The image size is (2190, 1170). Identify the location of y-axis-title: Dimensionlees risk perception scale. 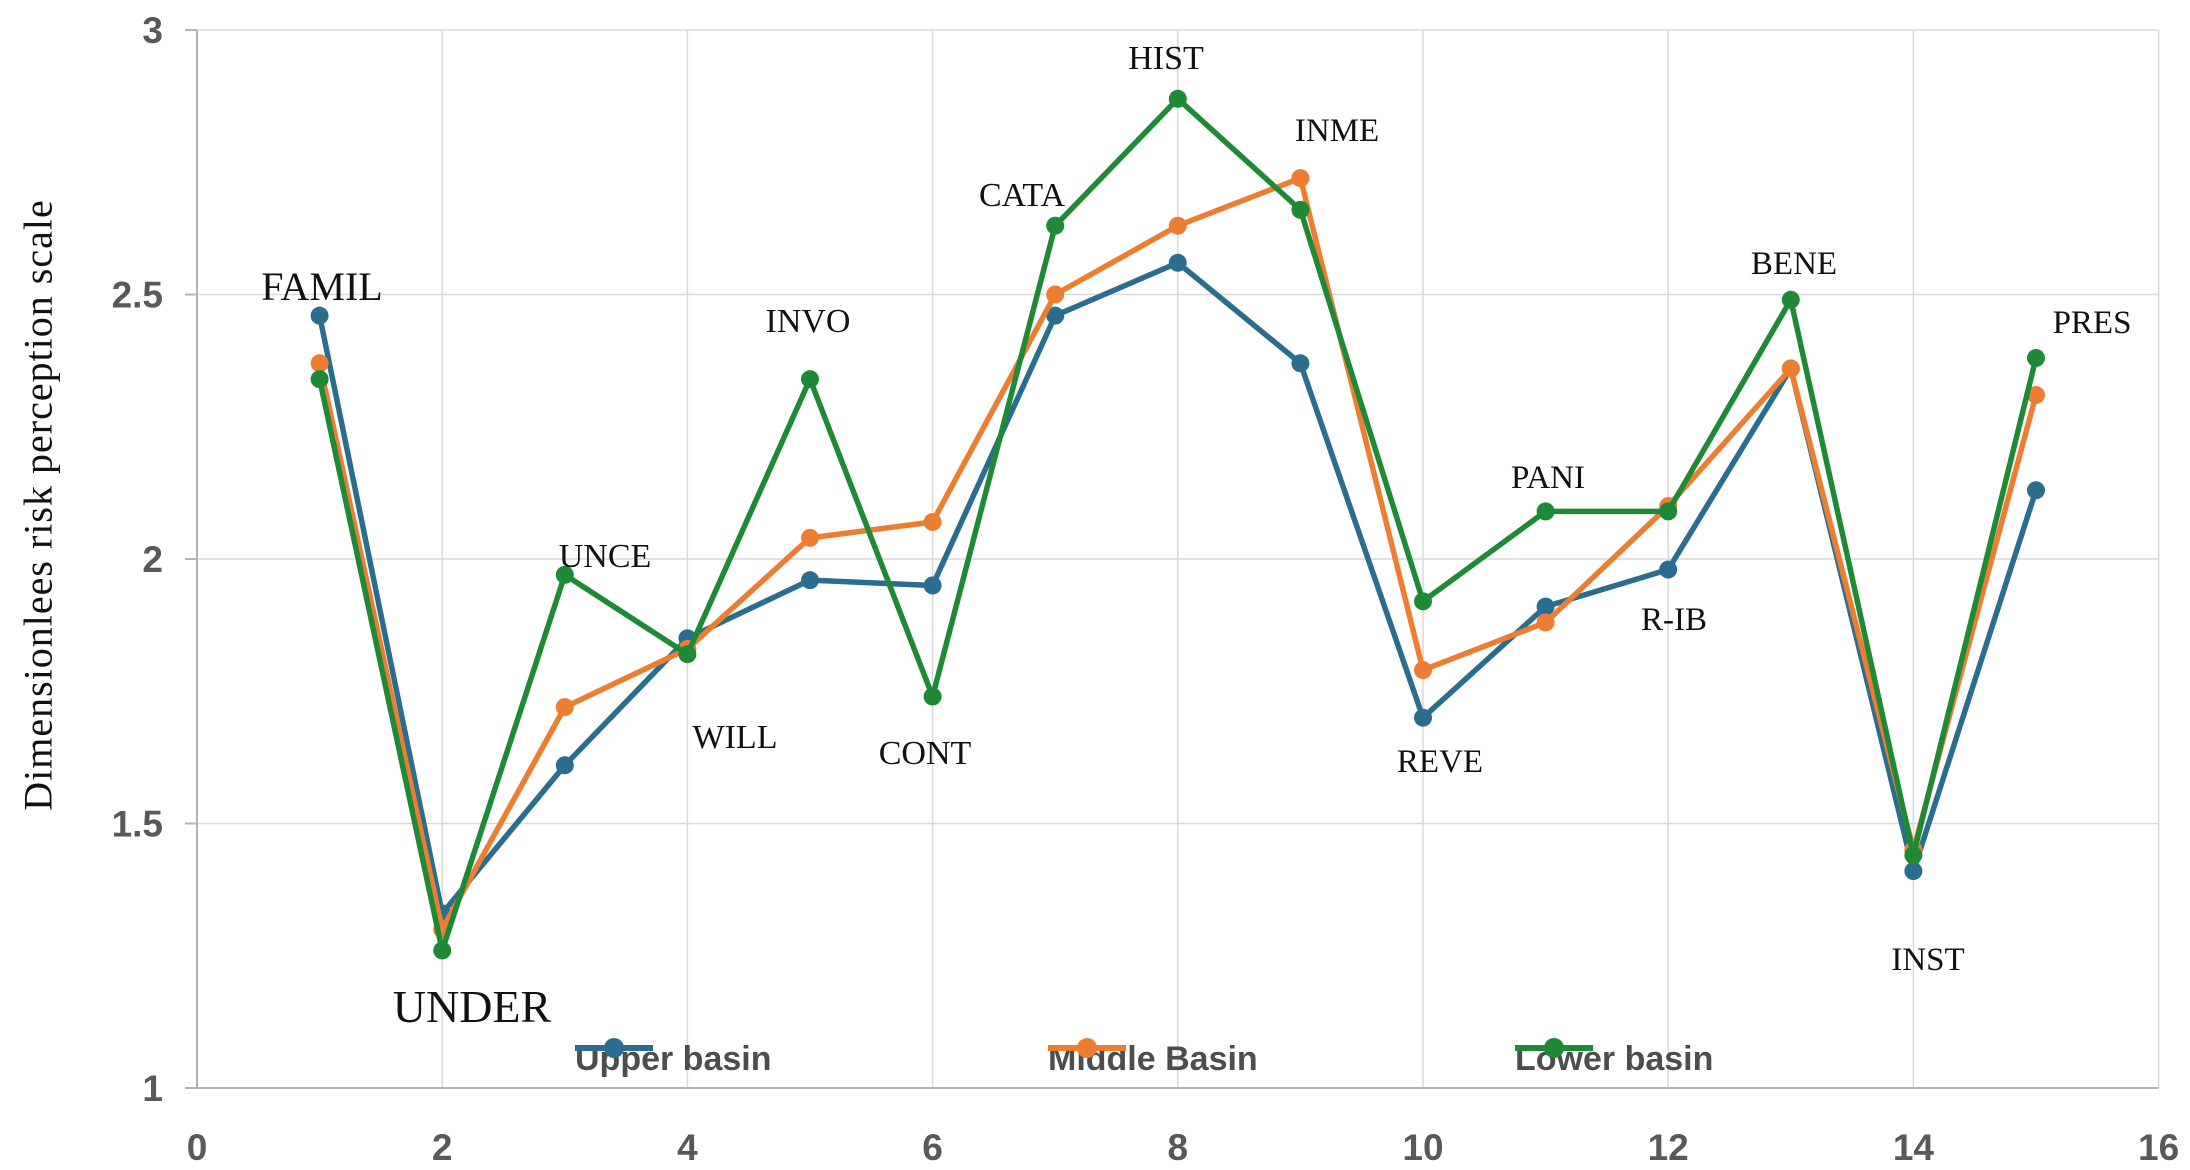
(38, 505).